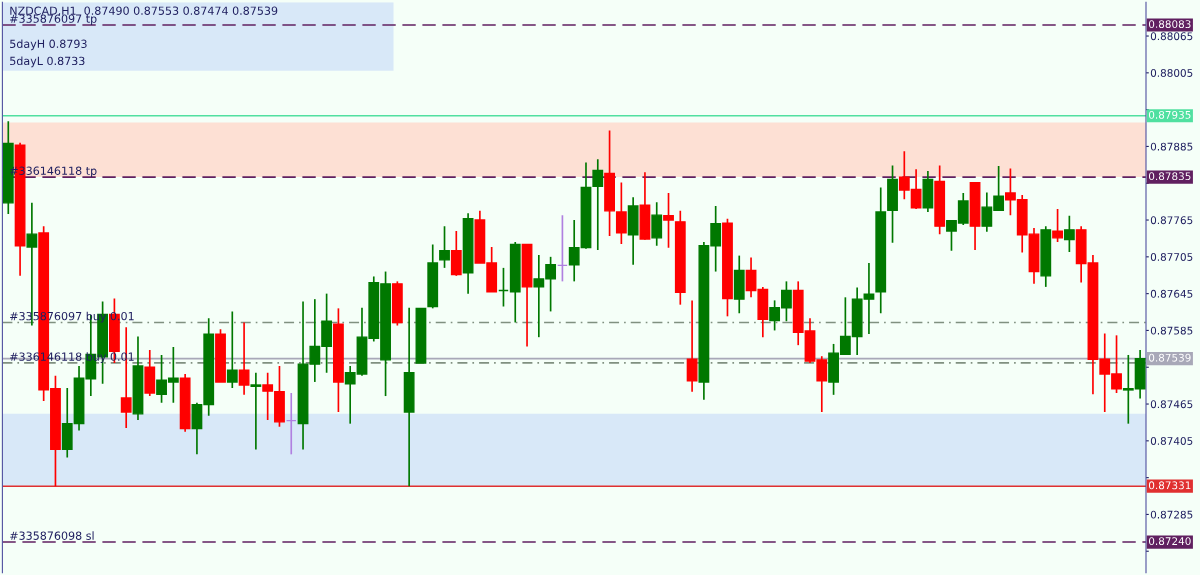 This screenshot has height=575, width=1200. I want to click on ref-line-label: 0.88083, so click(1169, 24).